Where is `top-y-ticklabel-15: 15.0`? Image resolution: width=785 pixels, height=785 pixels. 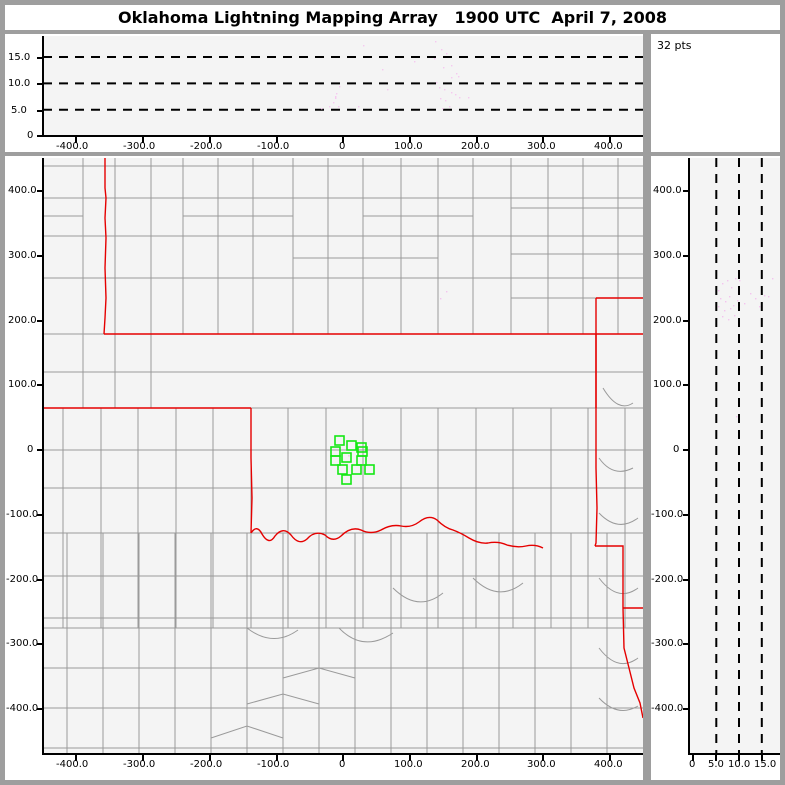
top-y-ticklabel-15: 15.0 is located at coordinates (19, 57).